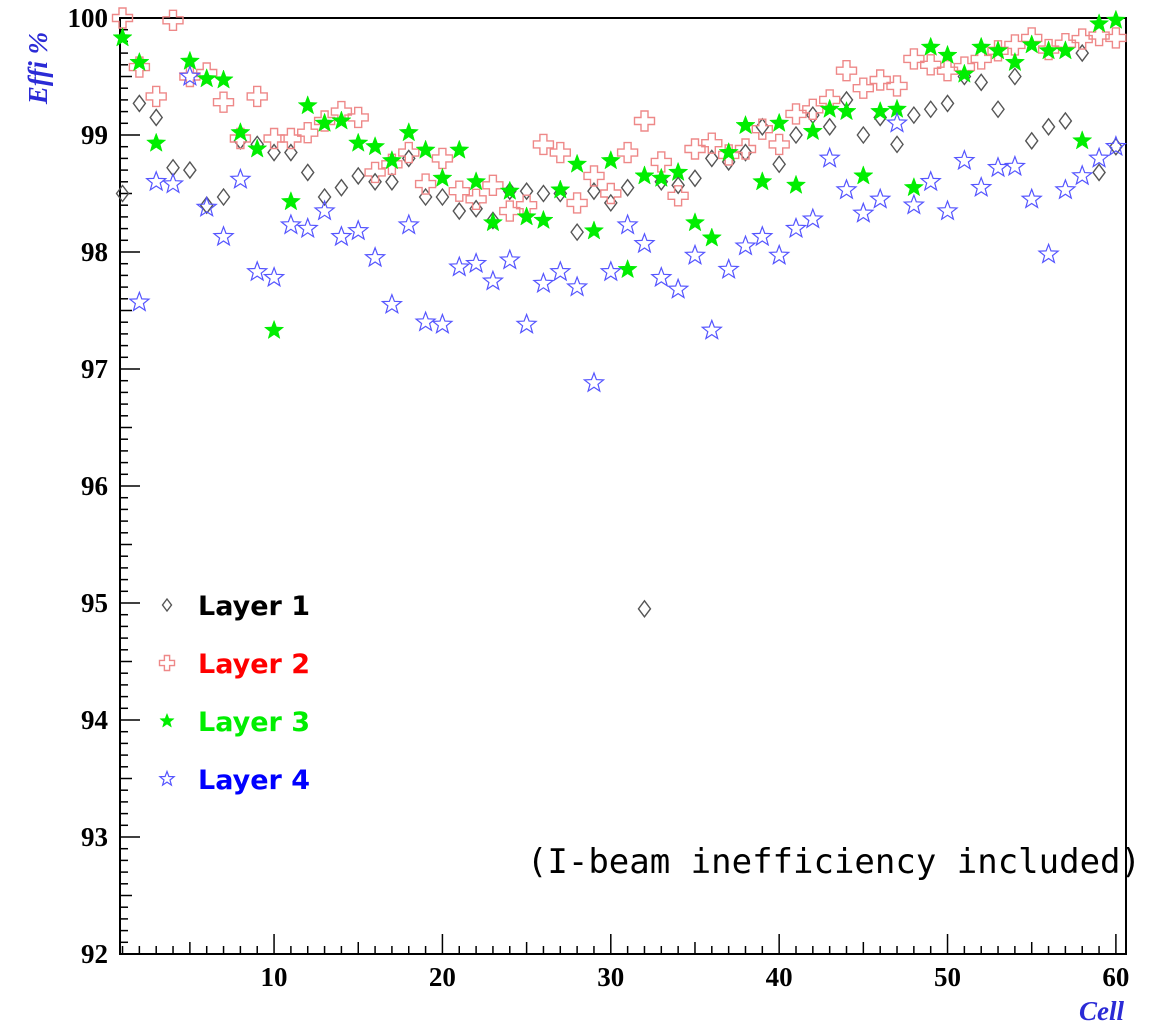 This screenshot has height=1027, width=1157. I want to click on legend-item-layer-4: Layer 4, so click(234, 780).